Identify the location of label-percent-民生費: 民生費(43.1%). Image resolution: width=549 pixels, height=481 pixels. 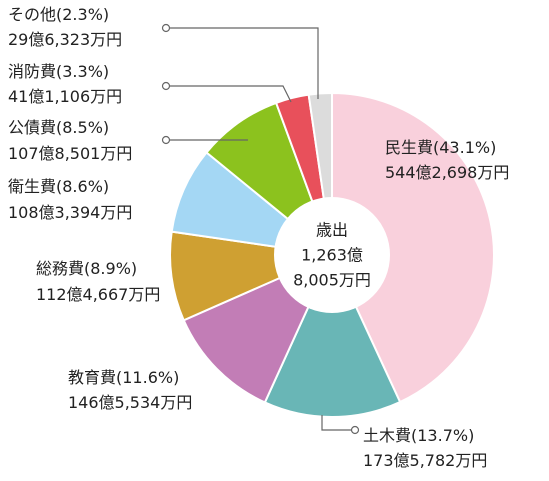
(440, 147).